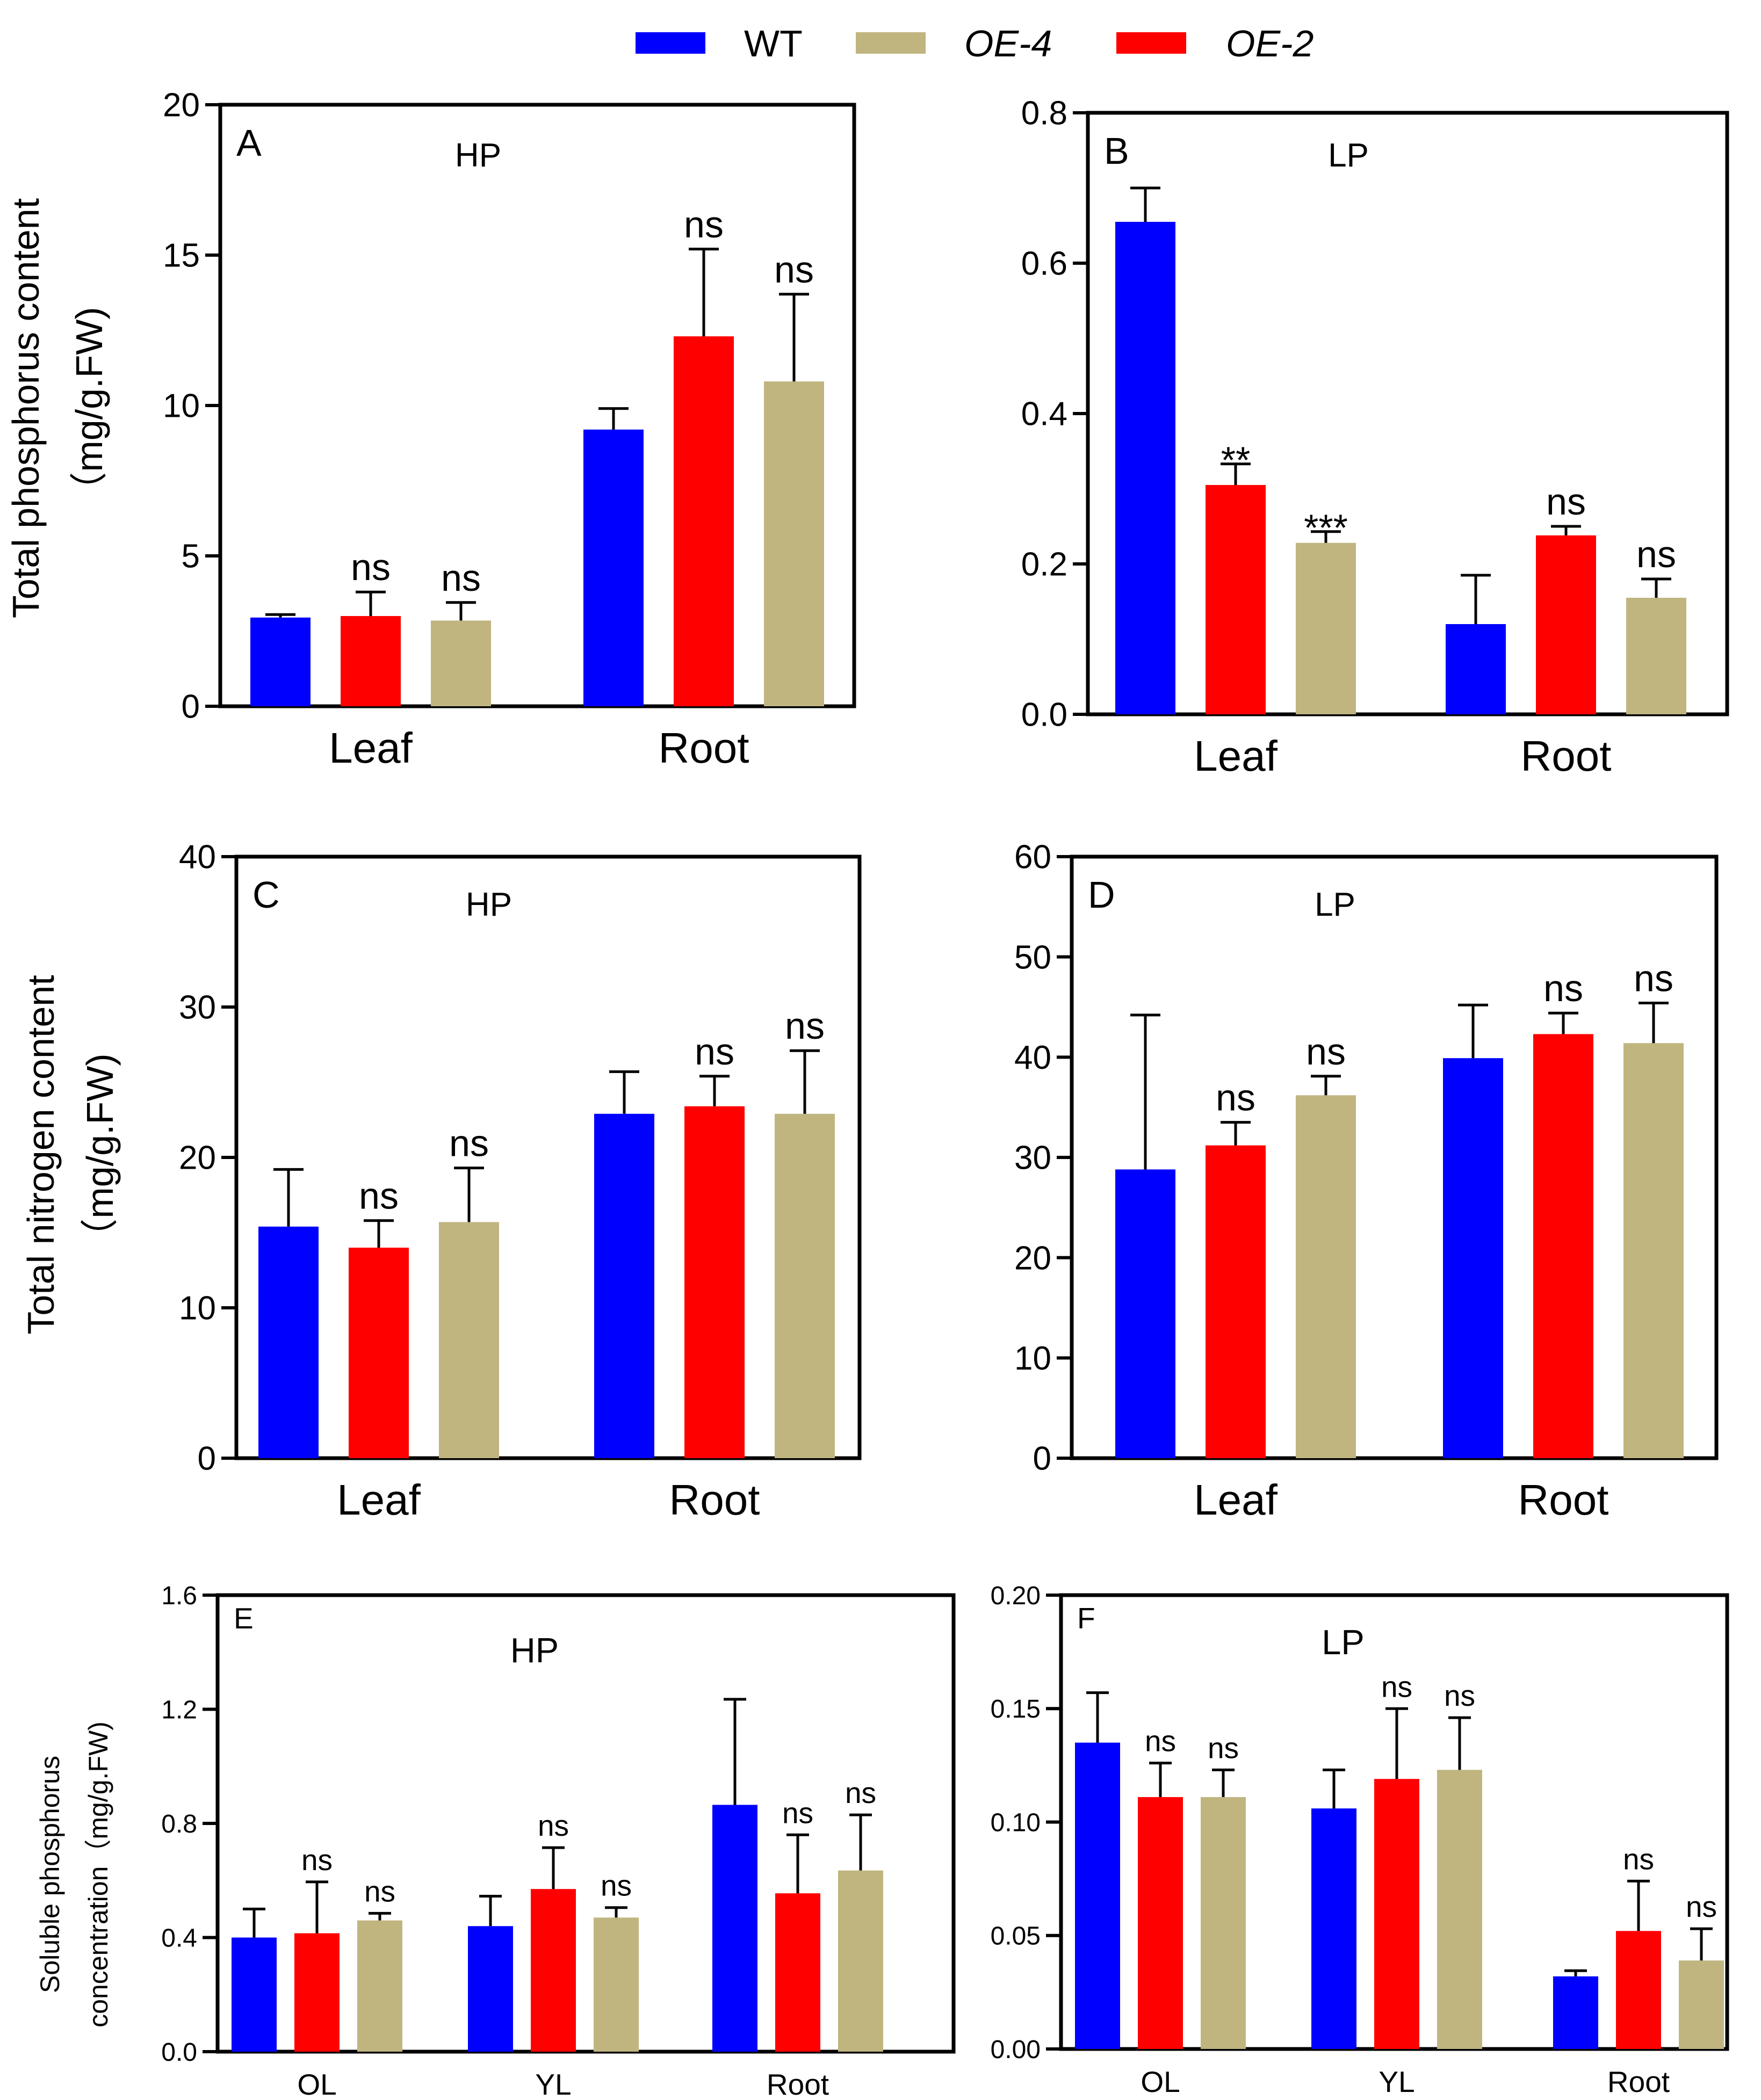  I want to click on y-axis-label-soluble-line2: concentration（mg/g.FW), so click(98, 1874).